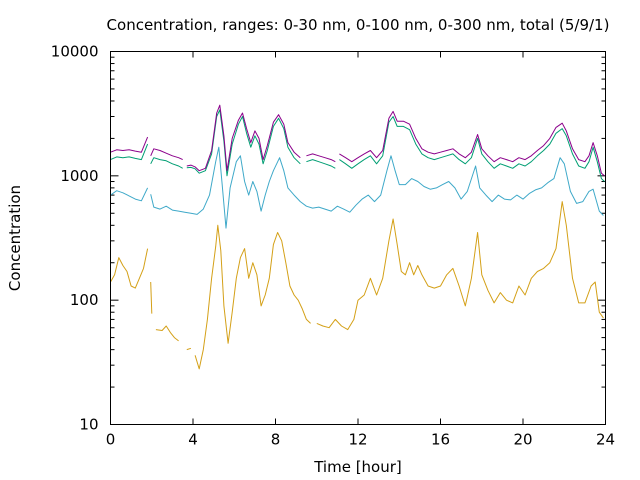  What do you see at coordinates (75, 52) in the screenshot?
I see `y-tick-label: 10000` at bounding box center [75, 52].